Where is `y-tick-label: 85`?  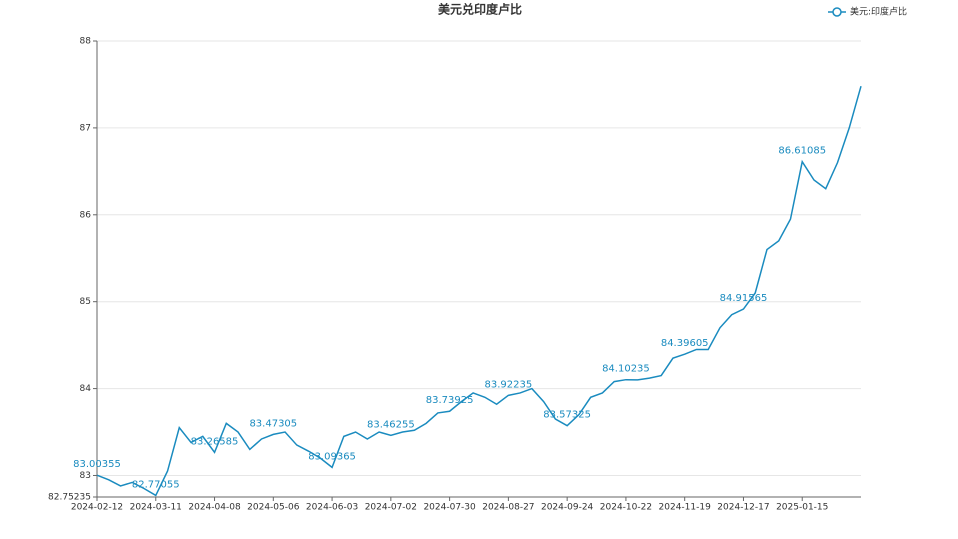
y-tick-label: 85 is located at coordinates (85, 302).